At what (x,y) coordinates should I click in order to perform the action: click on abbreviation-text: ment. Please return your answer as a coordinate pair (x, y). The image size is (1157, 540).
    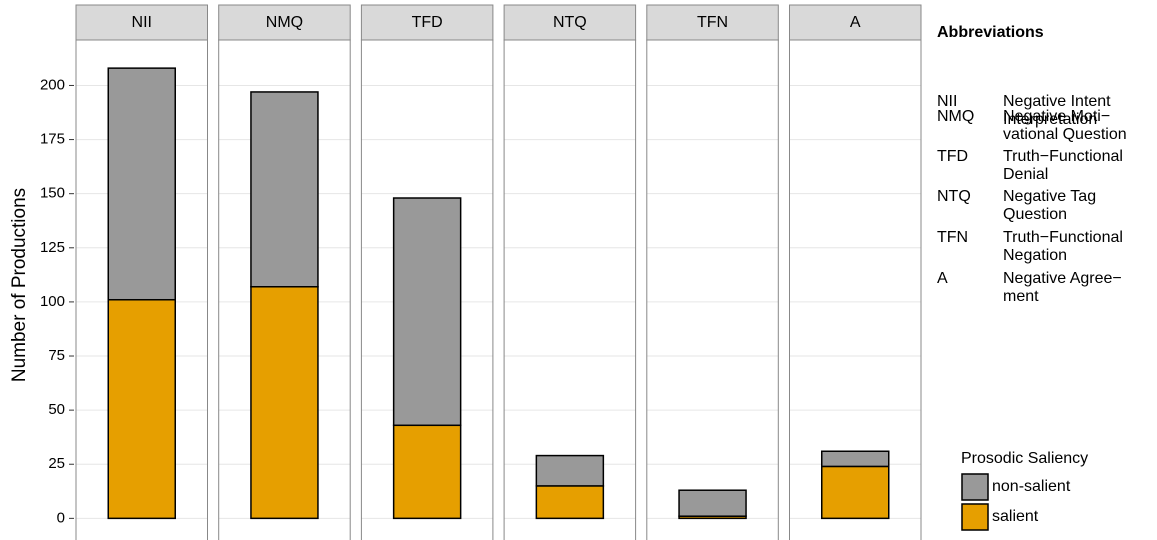
    Looking at the image, I should click on (1021, 296).